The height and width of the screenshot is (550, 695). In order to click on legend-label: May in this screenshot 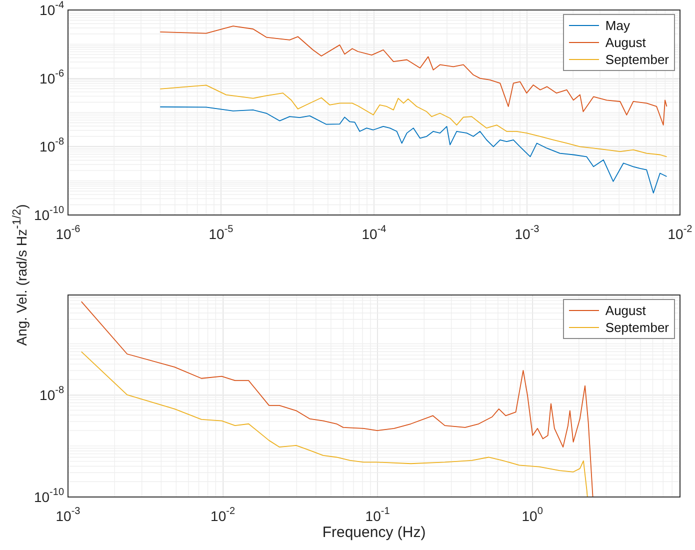, I will do `click(617, 25)`.